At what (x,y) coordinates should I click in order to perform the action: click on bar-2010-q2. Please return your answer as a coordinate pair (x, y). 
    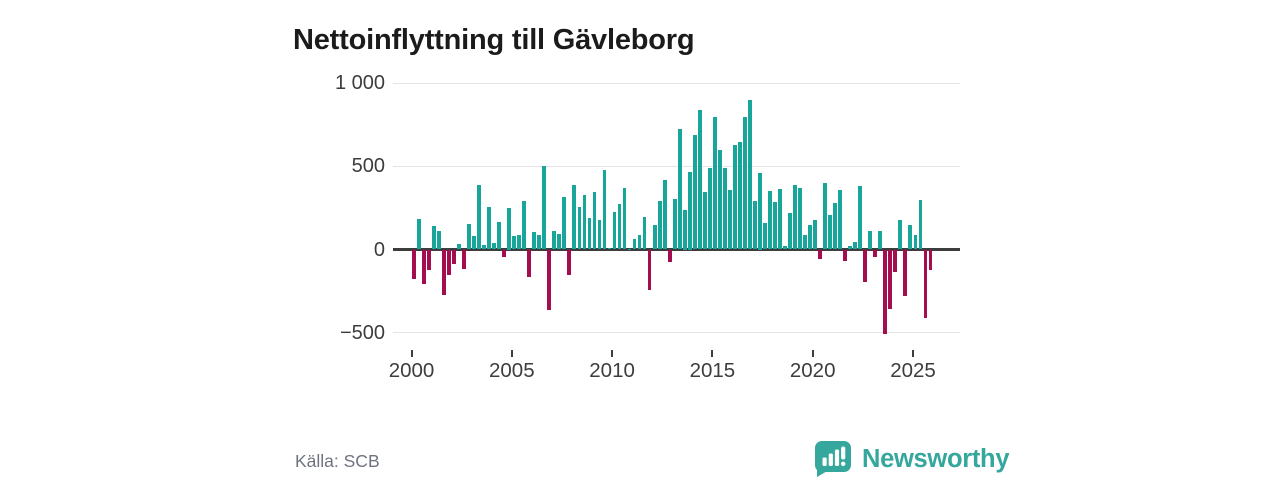
    Looking at the image, I should click on (619, 226).